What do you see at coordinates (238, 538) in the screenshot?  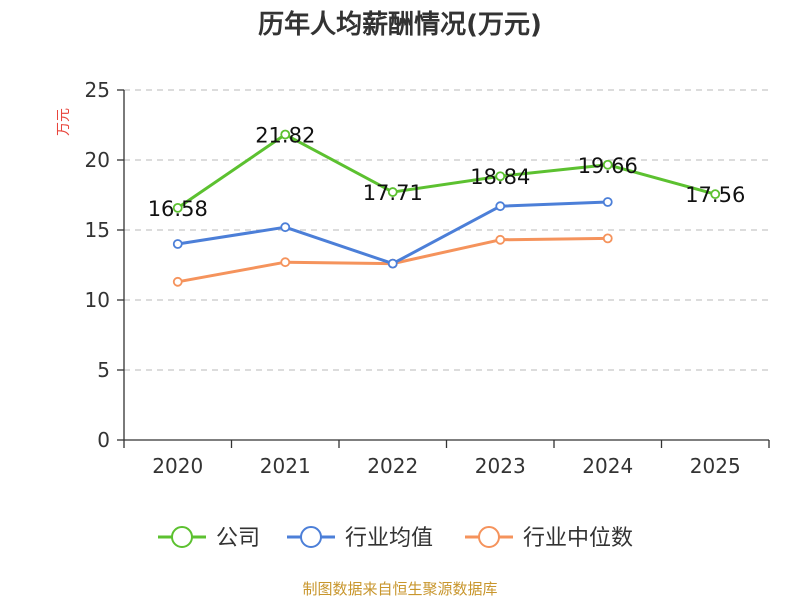 I see `legend-label: 公司` at bounding box center [238, 538].